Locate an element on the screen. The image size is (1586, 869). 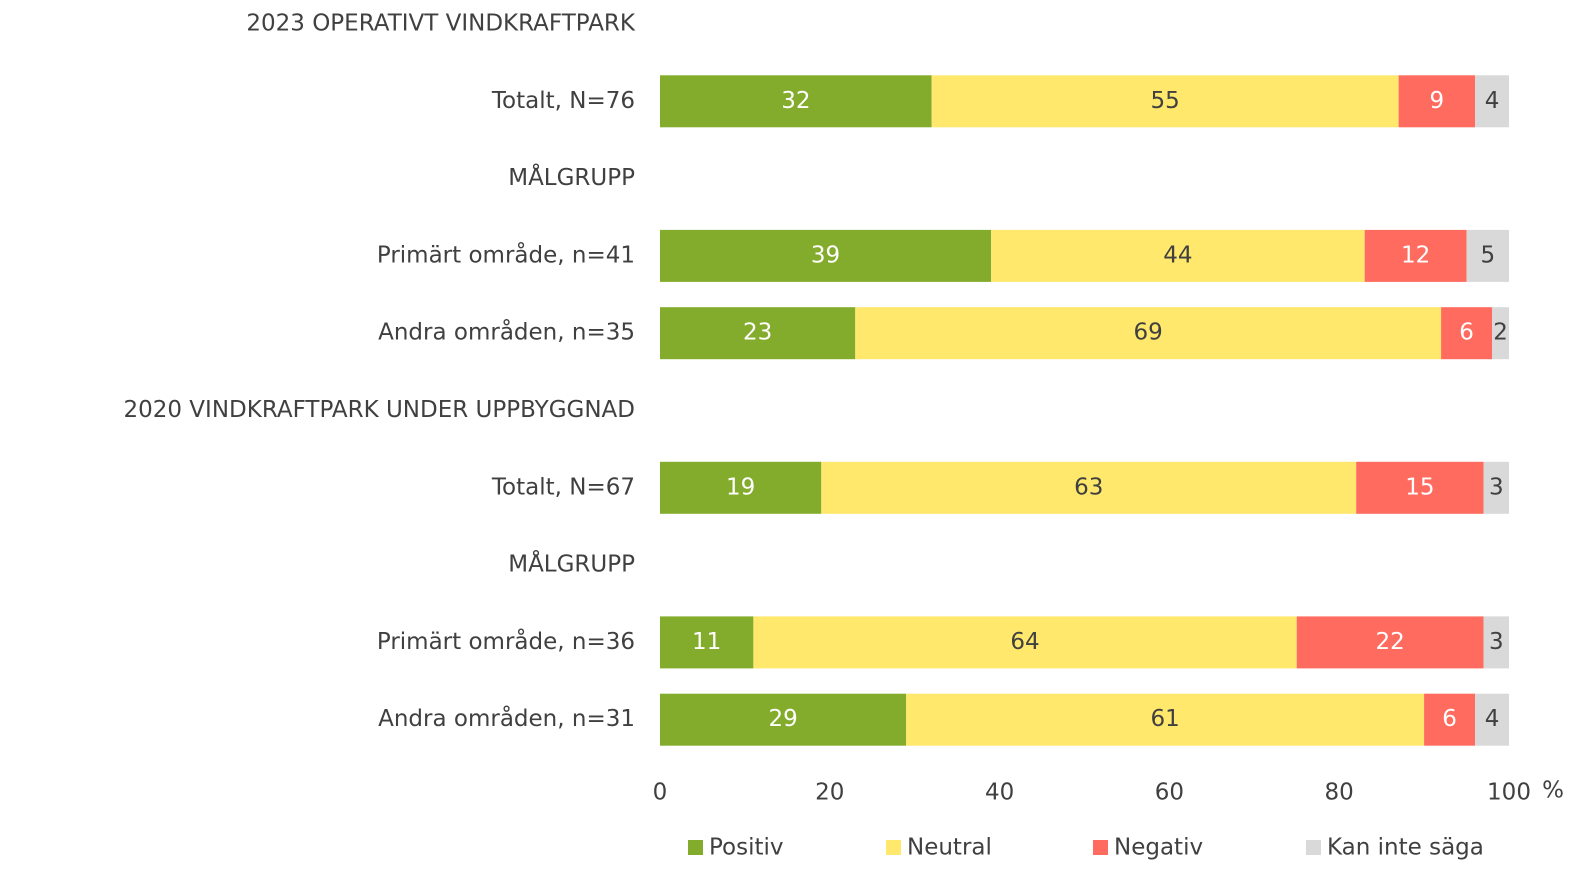
category-label: Andra områden, n=31 is located at coordinates (506, 718).